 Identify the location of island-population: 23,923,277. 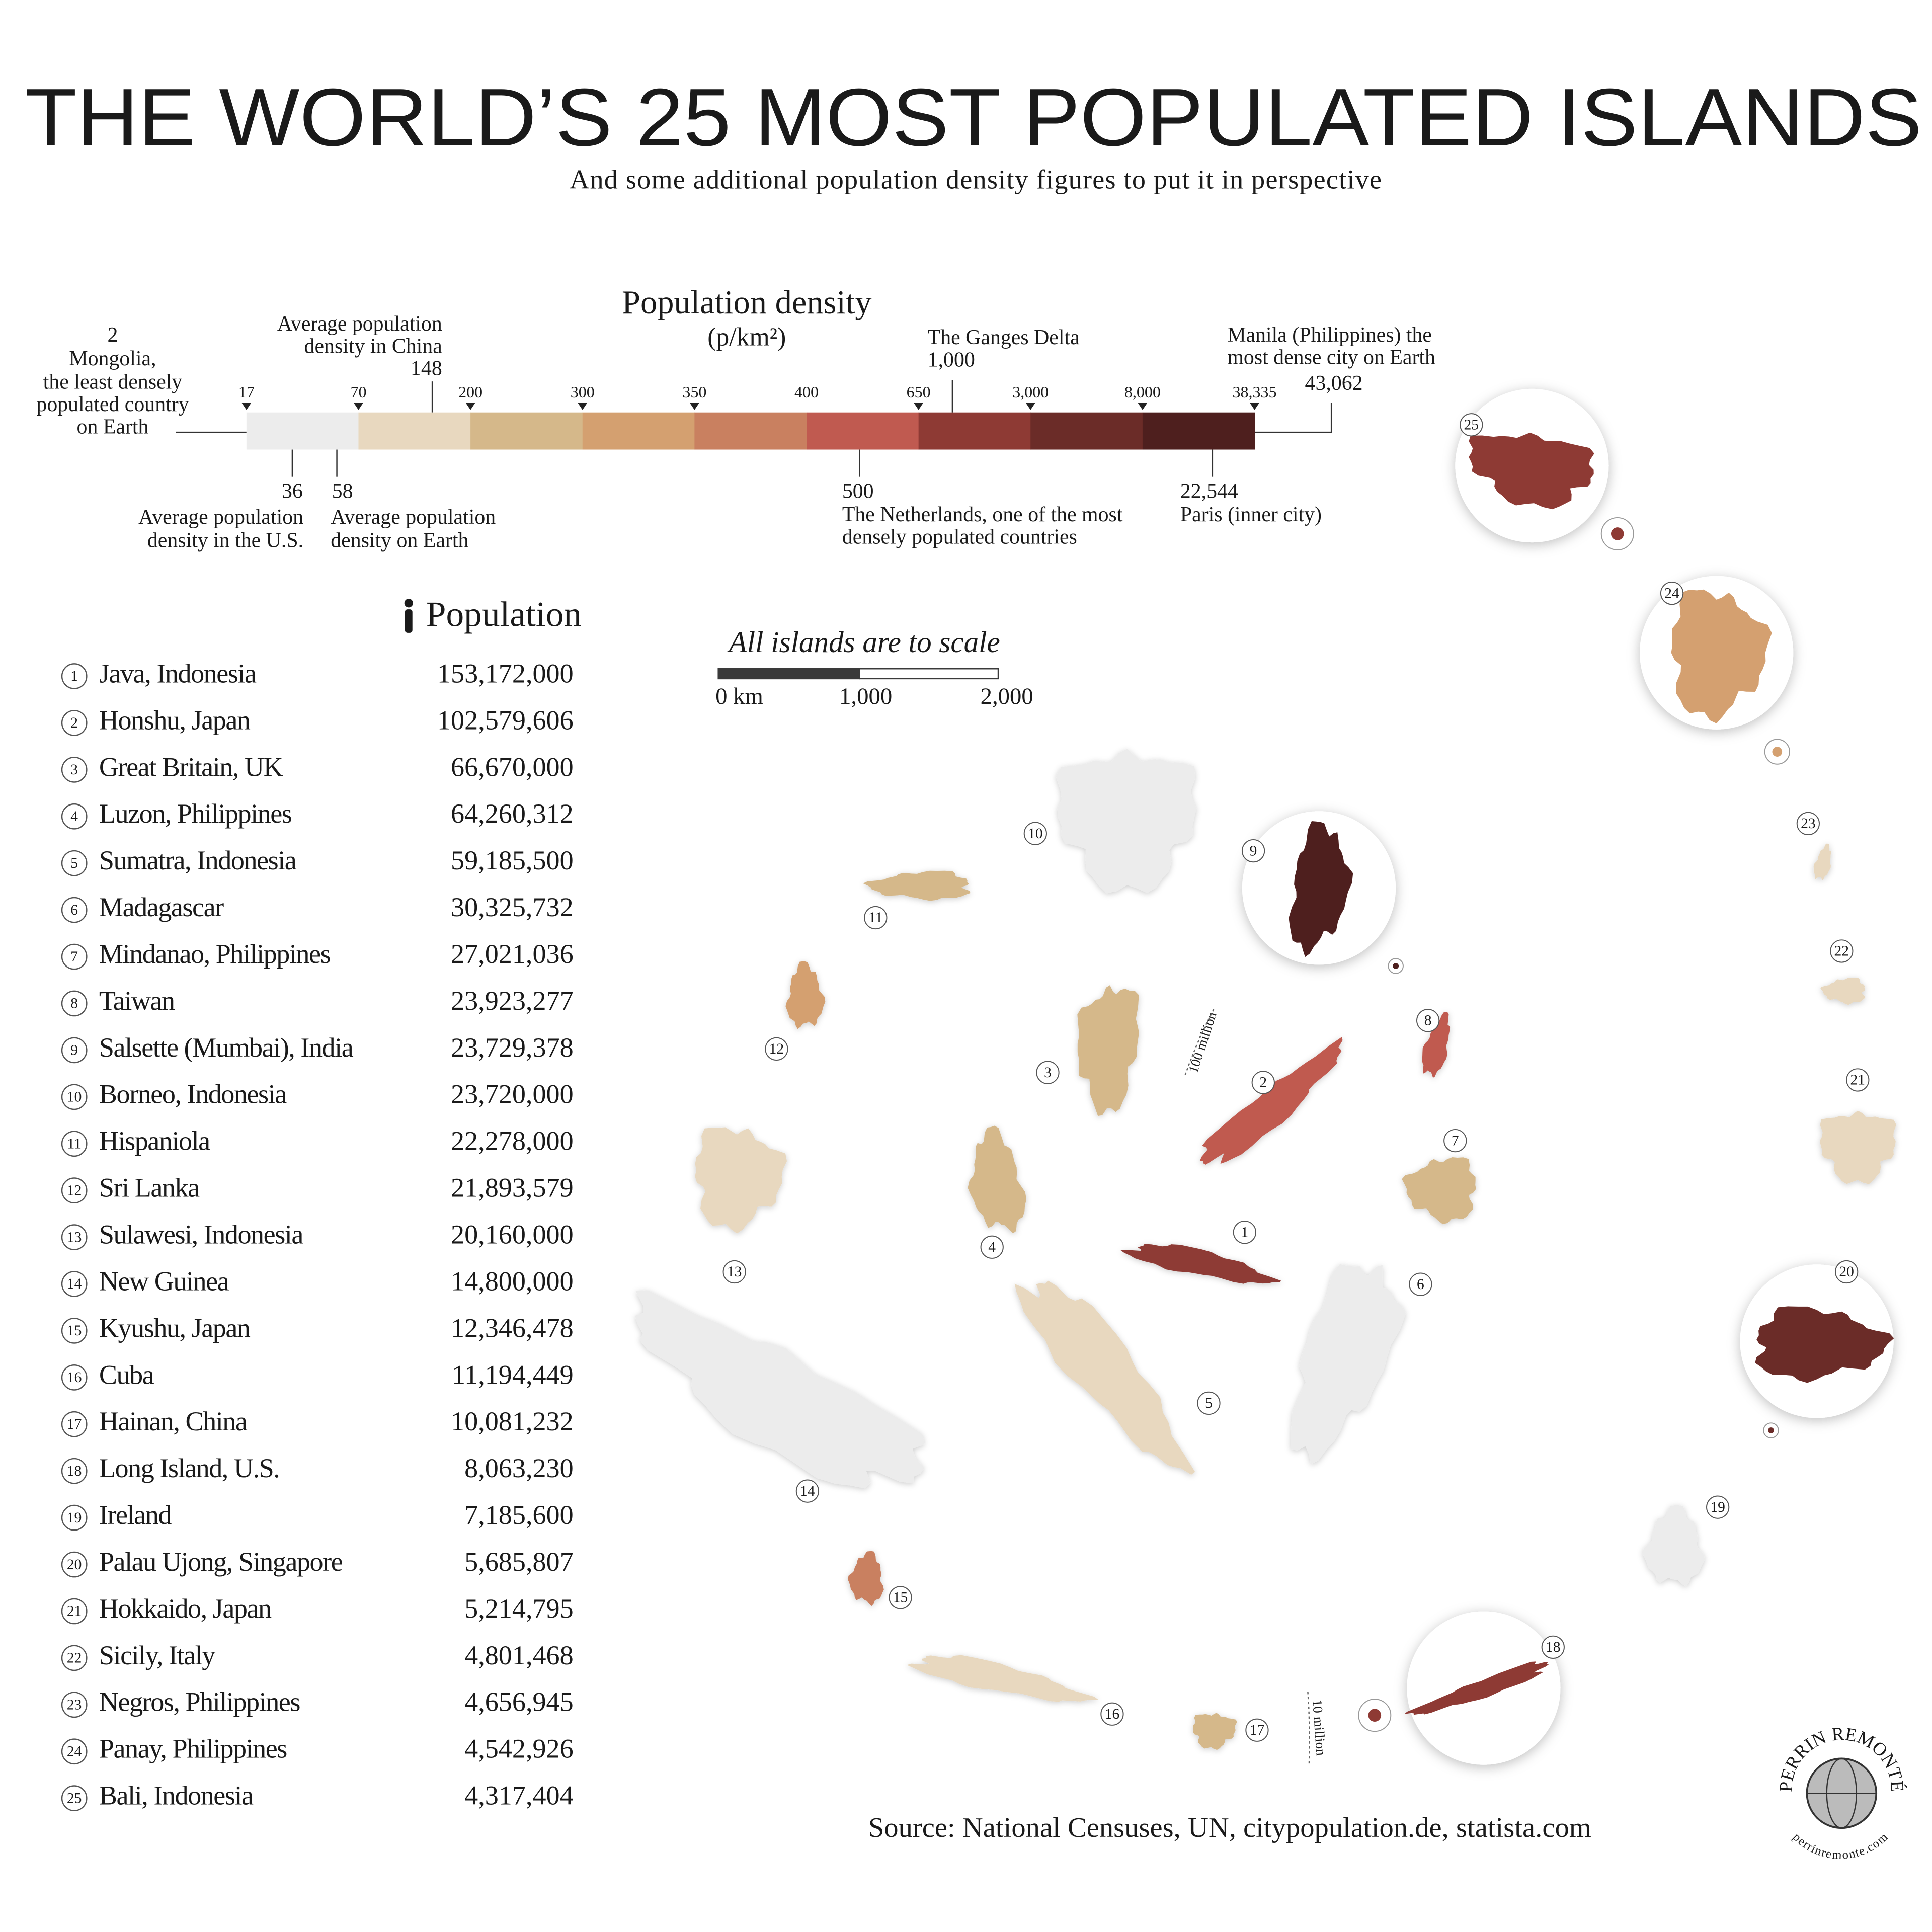
(513, 1001).